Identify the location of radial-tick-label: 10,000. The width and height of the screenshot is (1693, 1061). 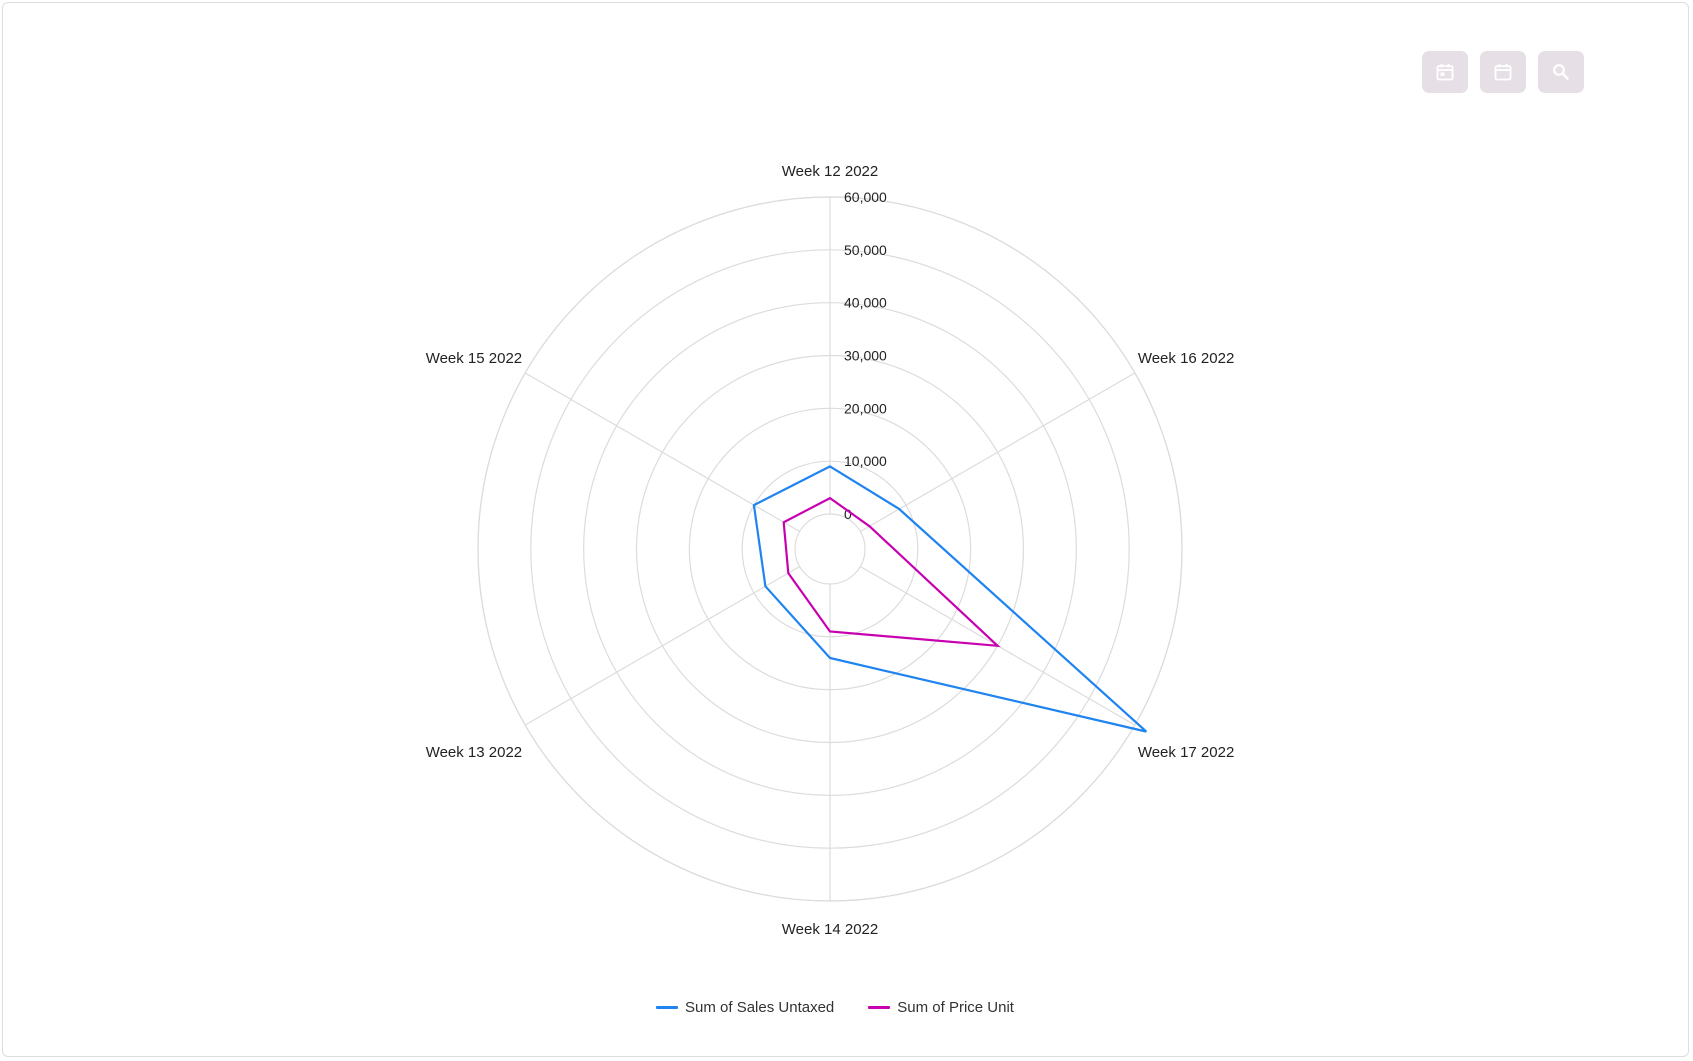
(865, 461).